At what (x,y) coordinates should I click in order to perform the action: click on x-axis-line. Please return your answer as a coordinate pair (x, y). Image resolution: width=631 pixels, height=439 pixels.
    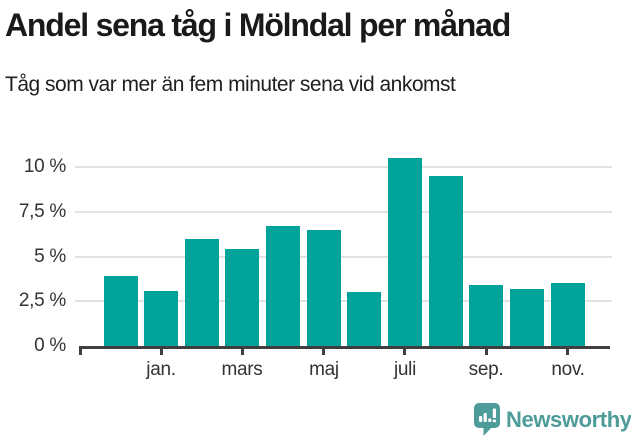
    Looking at the image, I should click on (344, 347).